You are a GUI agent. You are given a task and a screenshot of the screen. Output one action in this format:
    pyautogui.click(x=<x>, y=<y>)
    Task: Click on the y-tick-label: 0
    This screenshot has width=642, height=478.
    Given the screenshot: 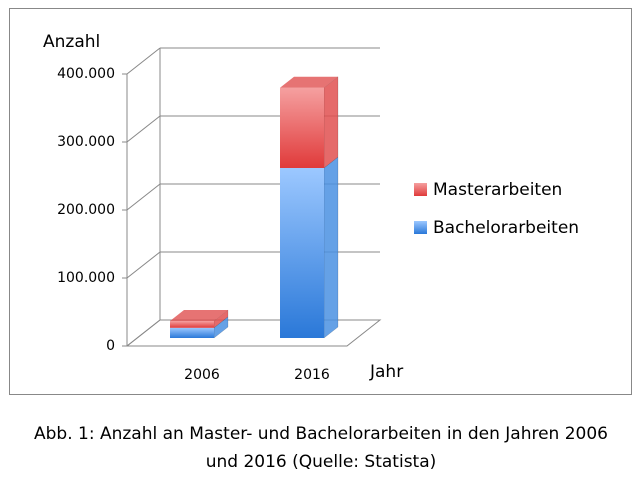 What is the action you would take?
    pyautogui.click(x=110, y=346)
    